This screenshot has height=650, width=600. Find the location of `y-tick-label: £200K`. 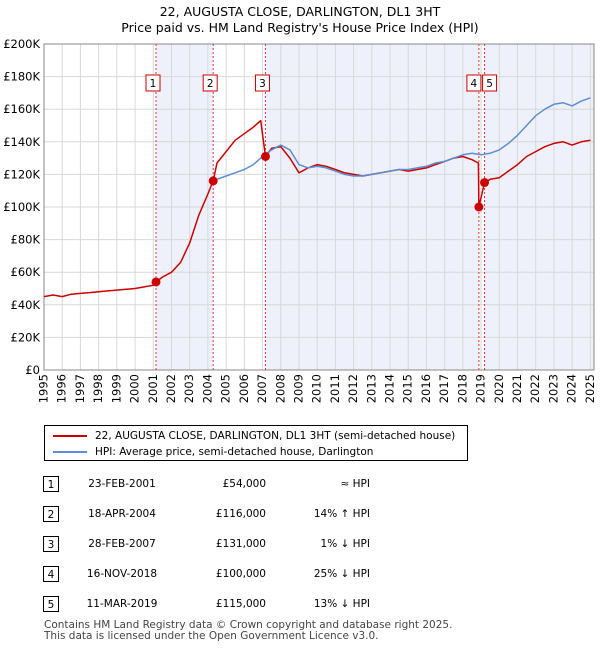

y-tick-label: £200K is located at coordinates (21, 44).